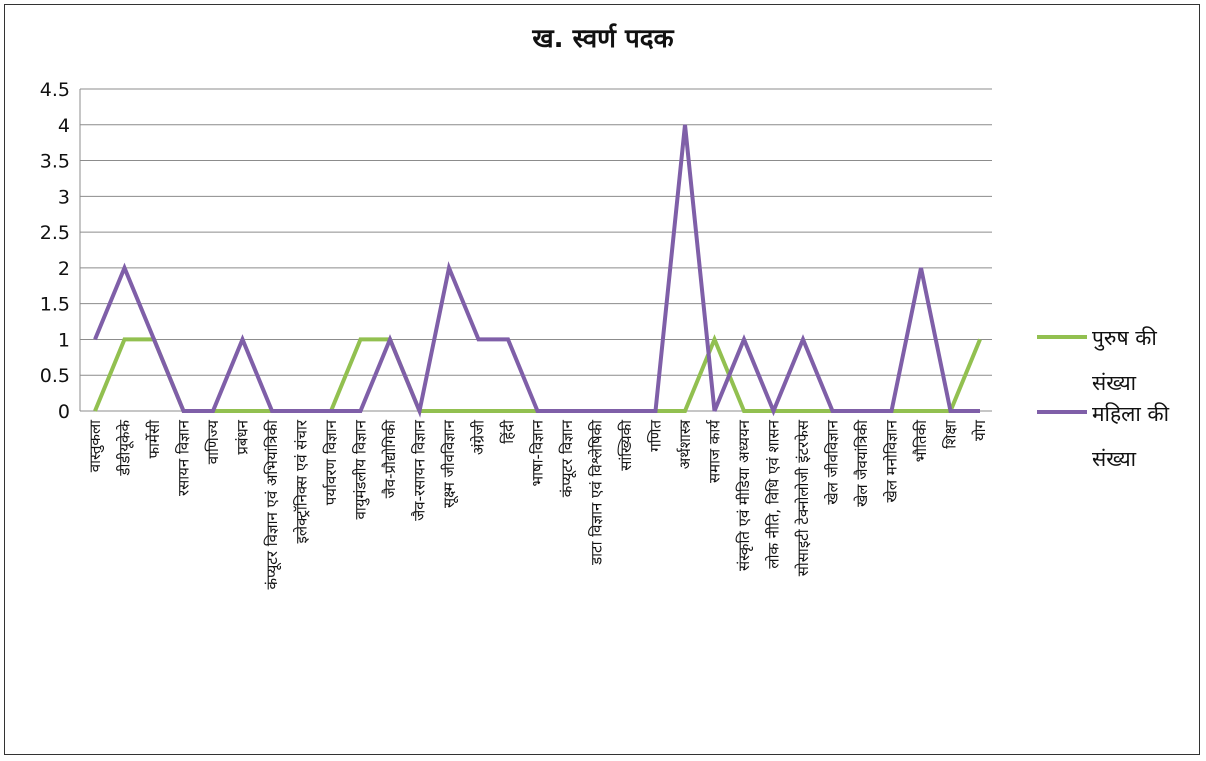 The width and height of the screenshot is (1206, 761). I want to click on y-tick-label: 4.5, so click(55, 90).